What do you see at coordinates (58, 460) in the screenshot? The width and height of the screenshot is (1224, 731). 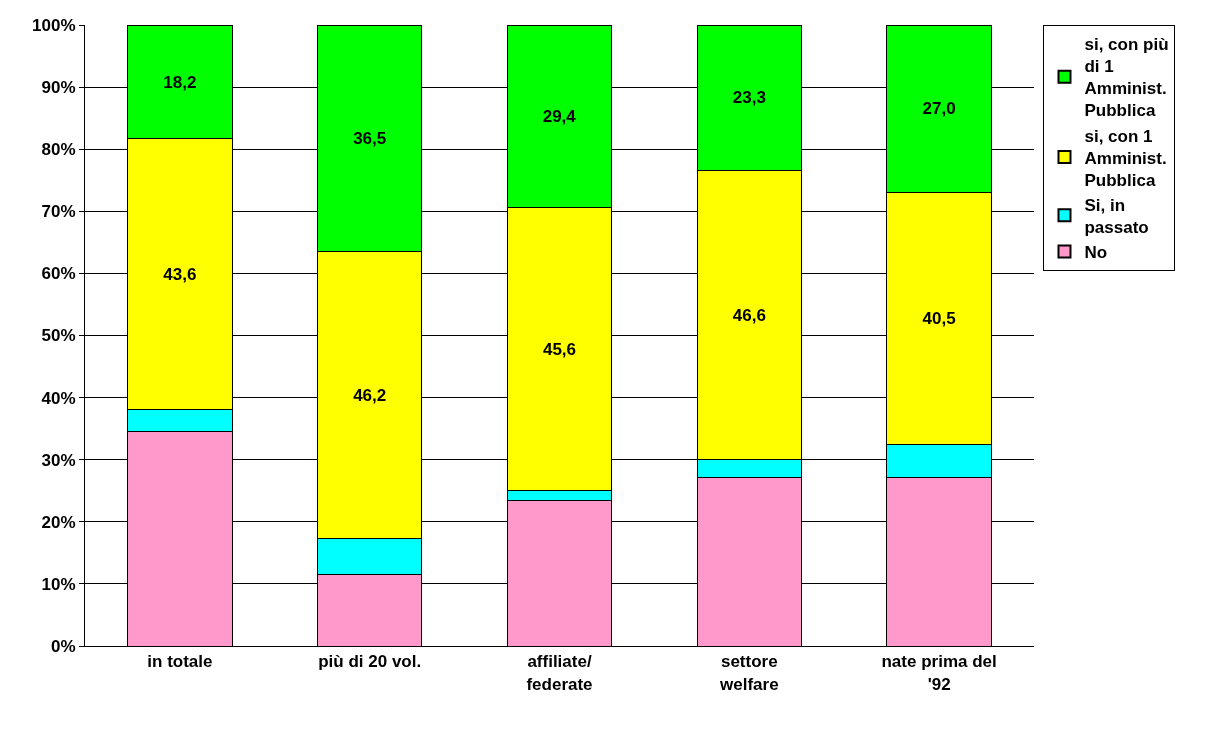 I see `y-tick-label: 30%` at bounding box center [58, 460].